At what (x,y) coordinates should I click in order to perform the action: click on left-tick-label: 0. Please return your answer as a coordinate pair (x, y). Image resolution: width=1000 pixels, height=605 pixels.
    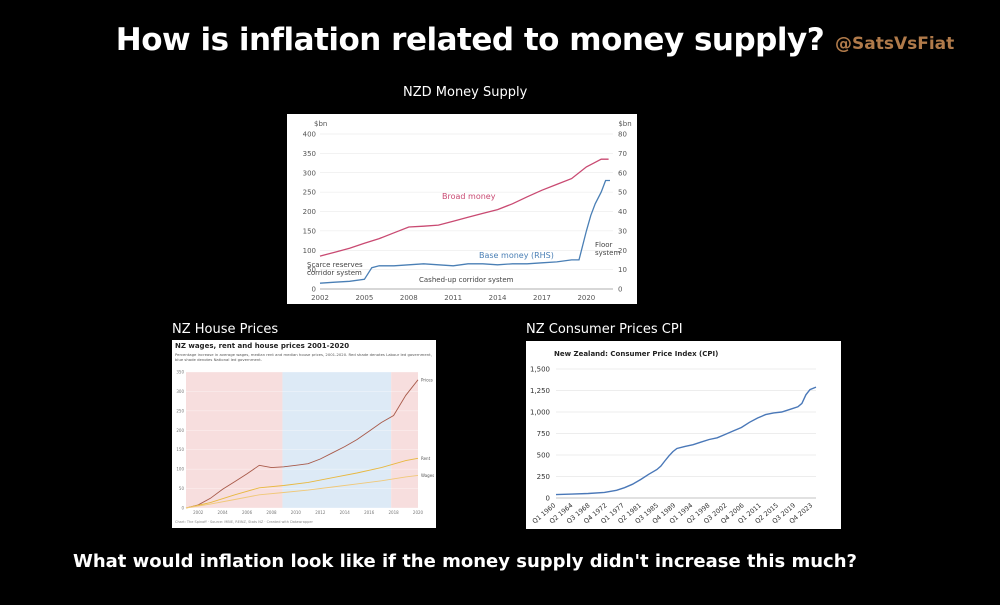
    Looking at the image, I should click on (314, 290).